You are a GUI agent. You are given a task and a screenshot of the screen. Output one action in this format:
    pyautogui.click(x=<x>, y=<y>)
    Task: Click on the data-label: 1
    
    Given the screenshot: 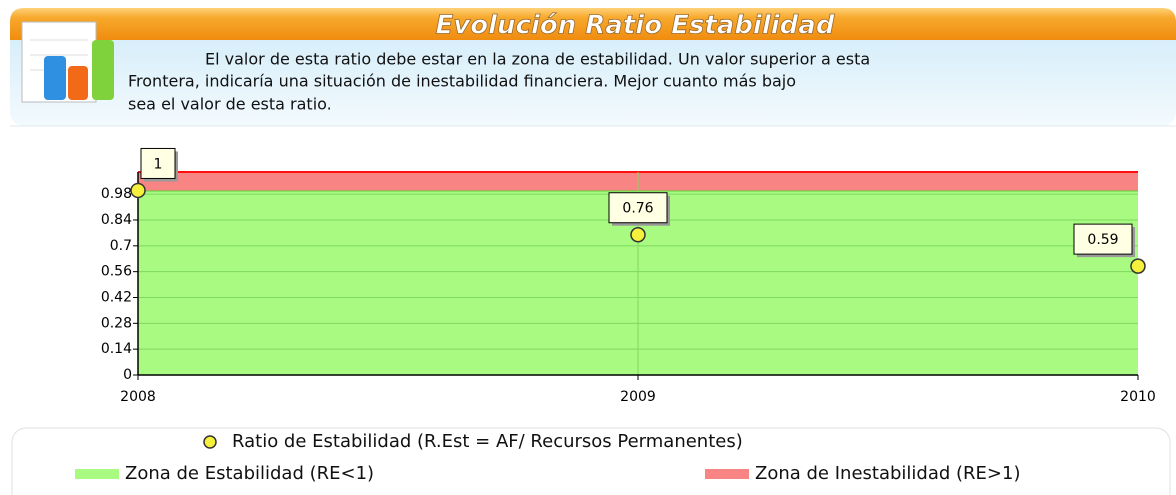 What is the action you would take?
    pyautogui.click(x=158, y=164)
    